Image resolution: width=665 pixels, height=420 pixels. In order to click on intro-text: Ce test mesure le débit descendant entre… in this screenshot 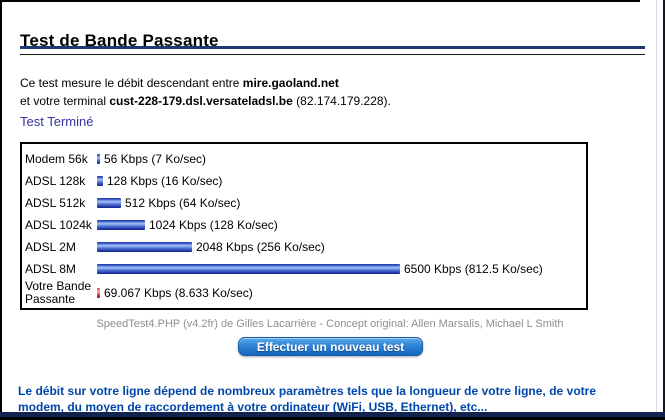, I will do `click(320, 92)`.